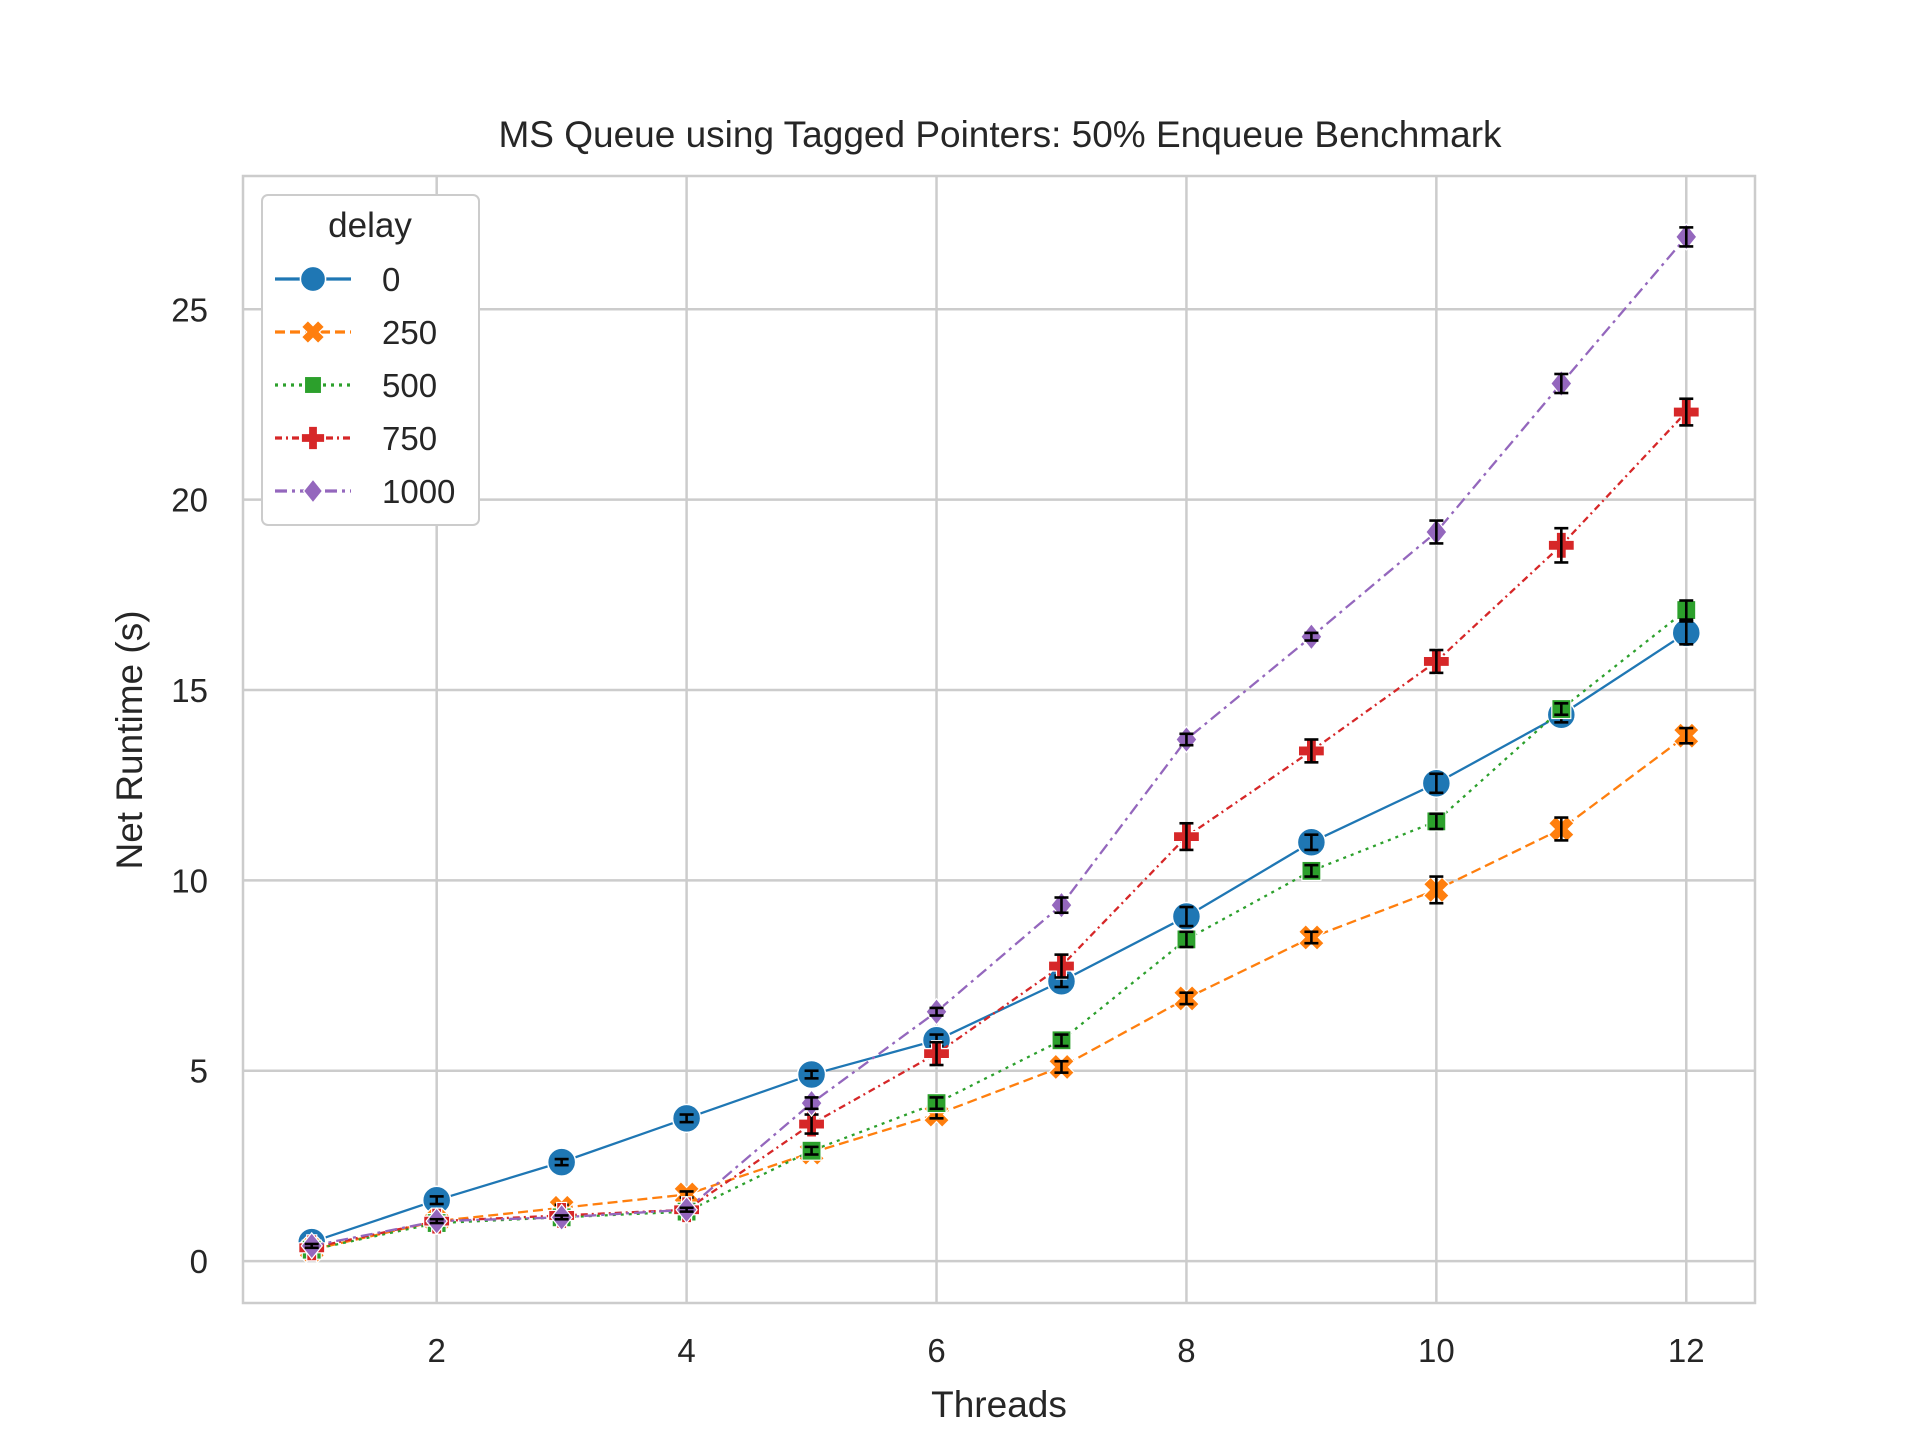 This screenshot has height=1440, width=1920. I want to click on legend-label: 500, so click(409, 385).